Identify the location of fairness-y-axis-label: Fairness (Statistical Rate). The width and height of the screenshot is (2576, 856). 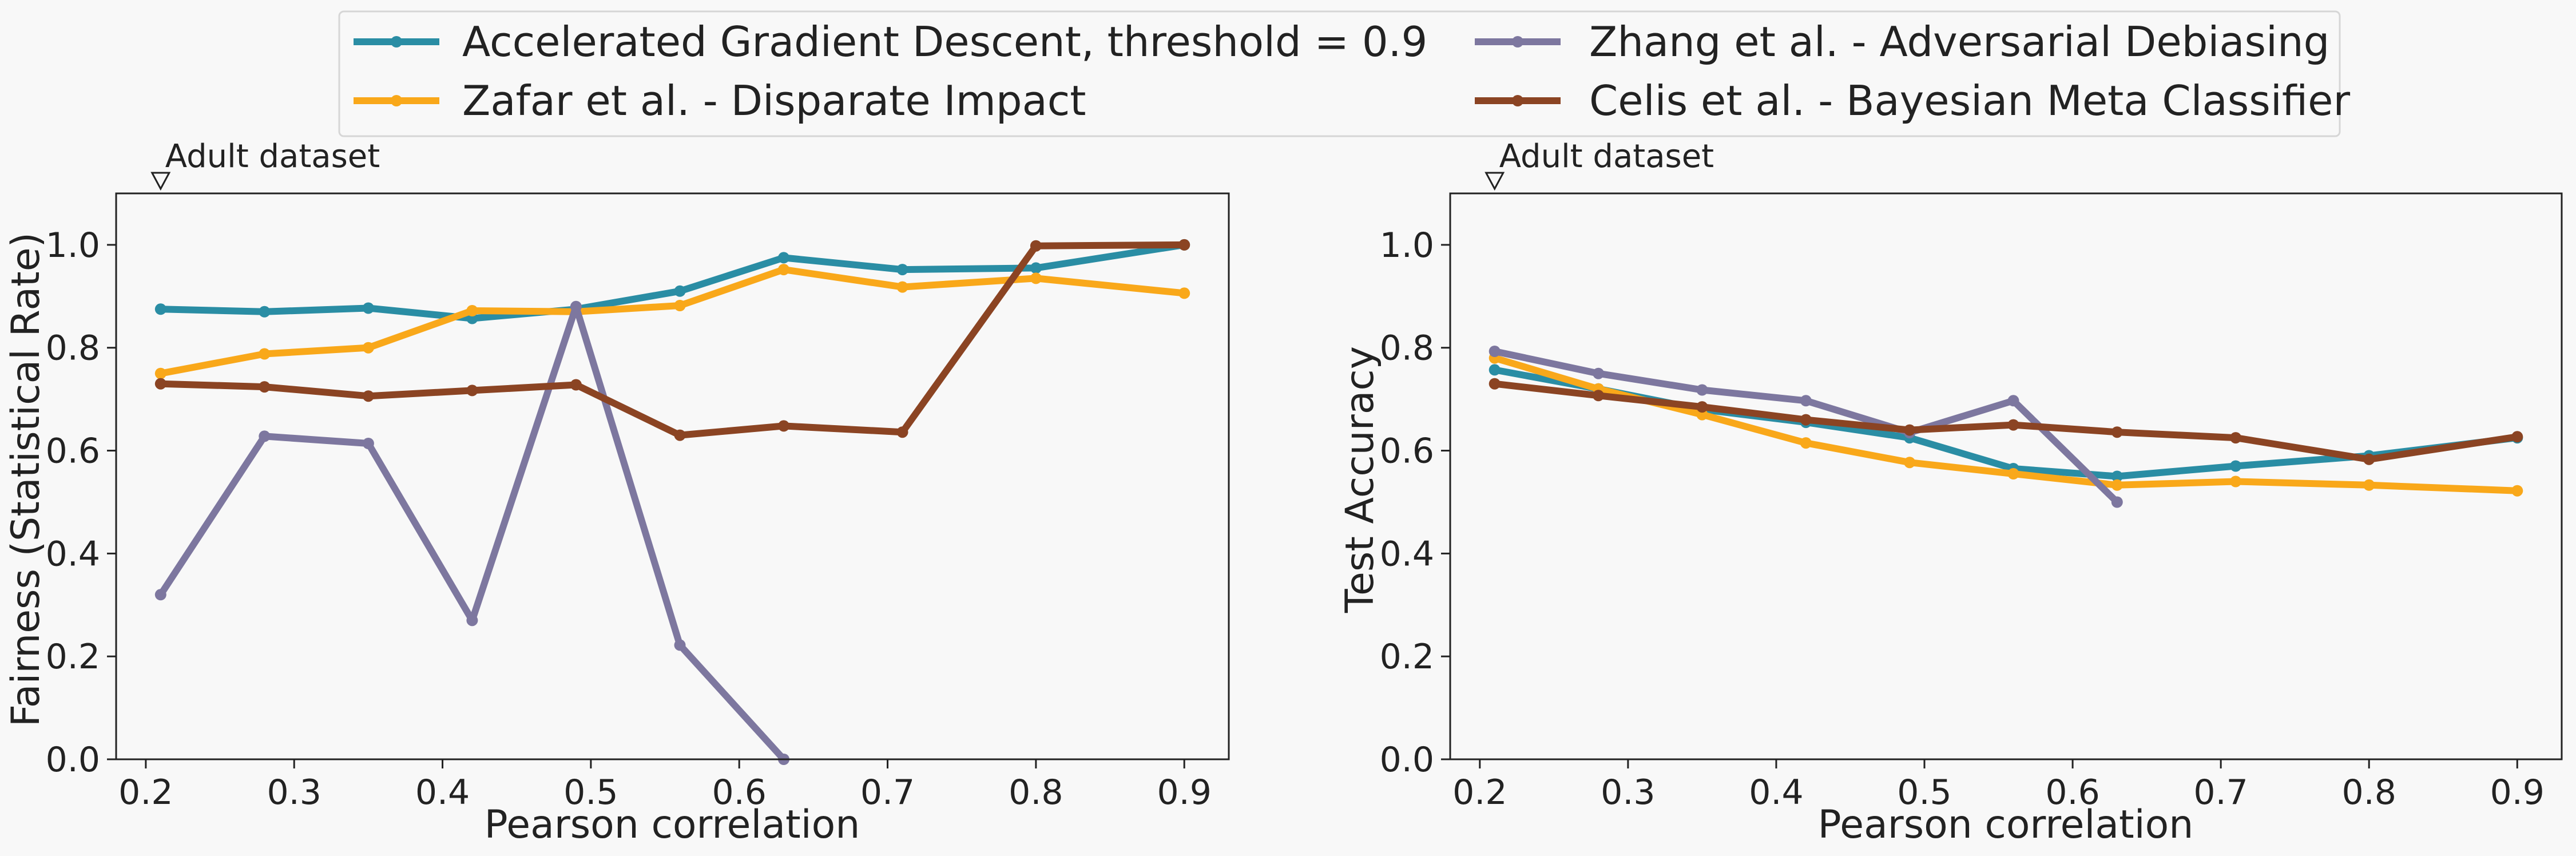
(26, 479).